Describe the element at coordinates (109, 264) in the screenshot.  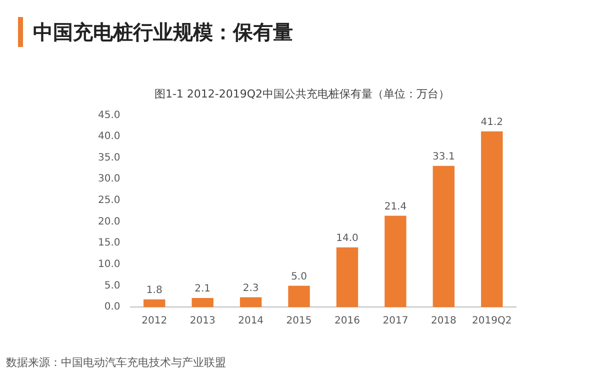
I see `y-tick-label: 10.0` at that location.